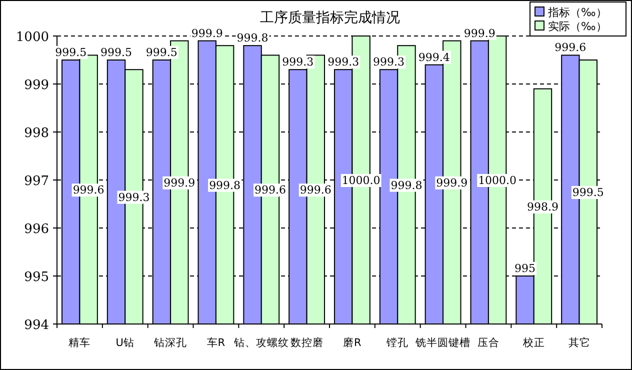 The height and width of the screenshot is (370, 632). What do you see at coordinates (32, 37) in the screenshot?
I see `y-tick-label: 1000` at bounding box center [32, 37].